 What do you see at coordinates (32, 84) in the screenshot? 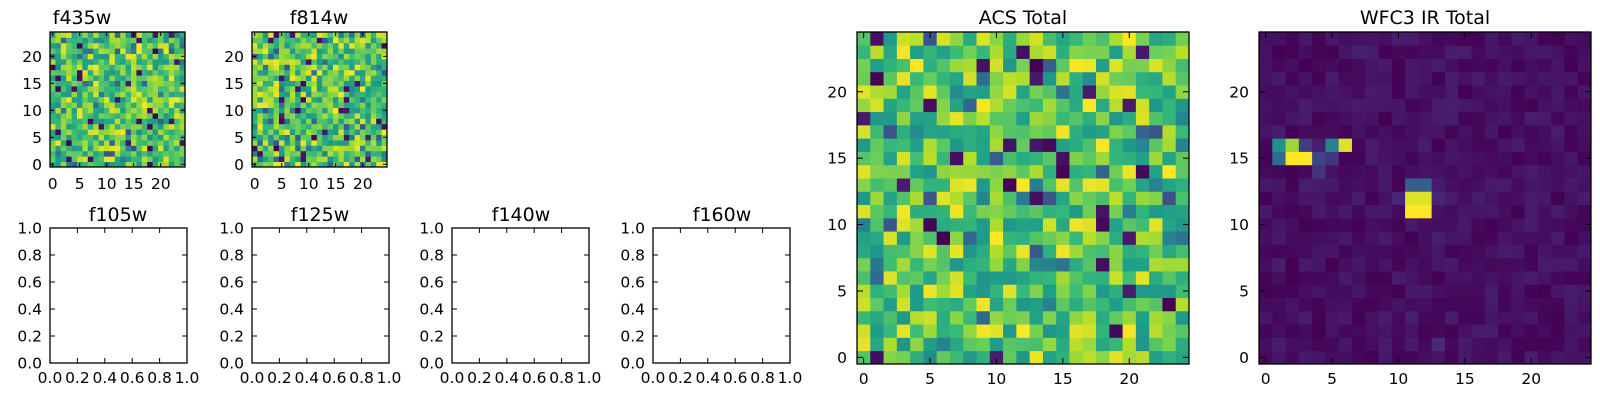
I see `y-tick-label: 15` at bounding box center [32, 84].